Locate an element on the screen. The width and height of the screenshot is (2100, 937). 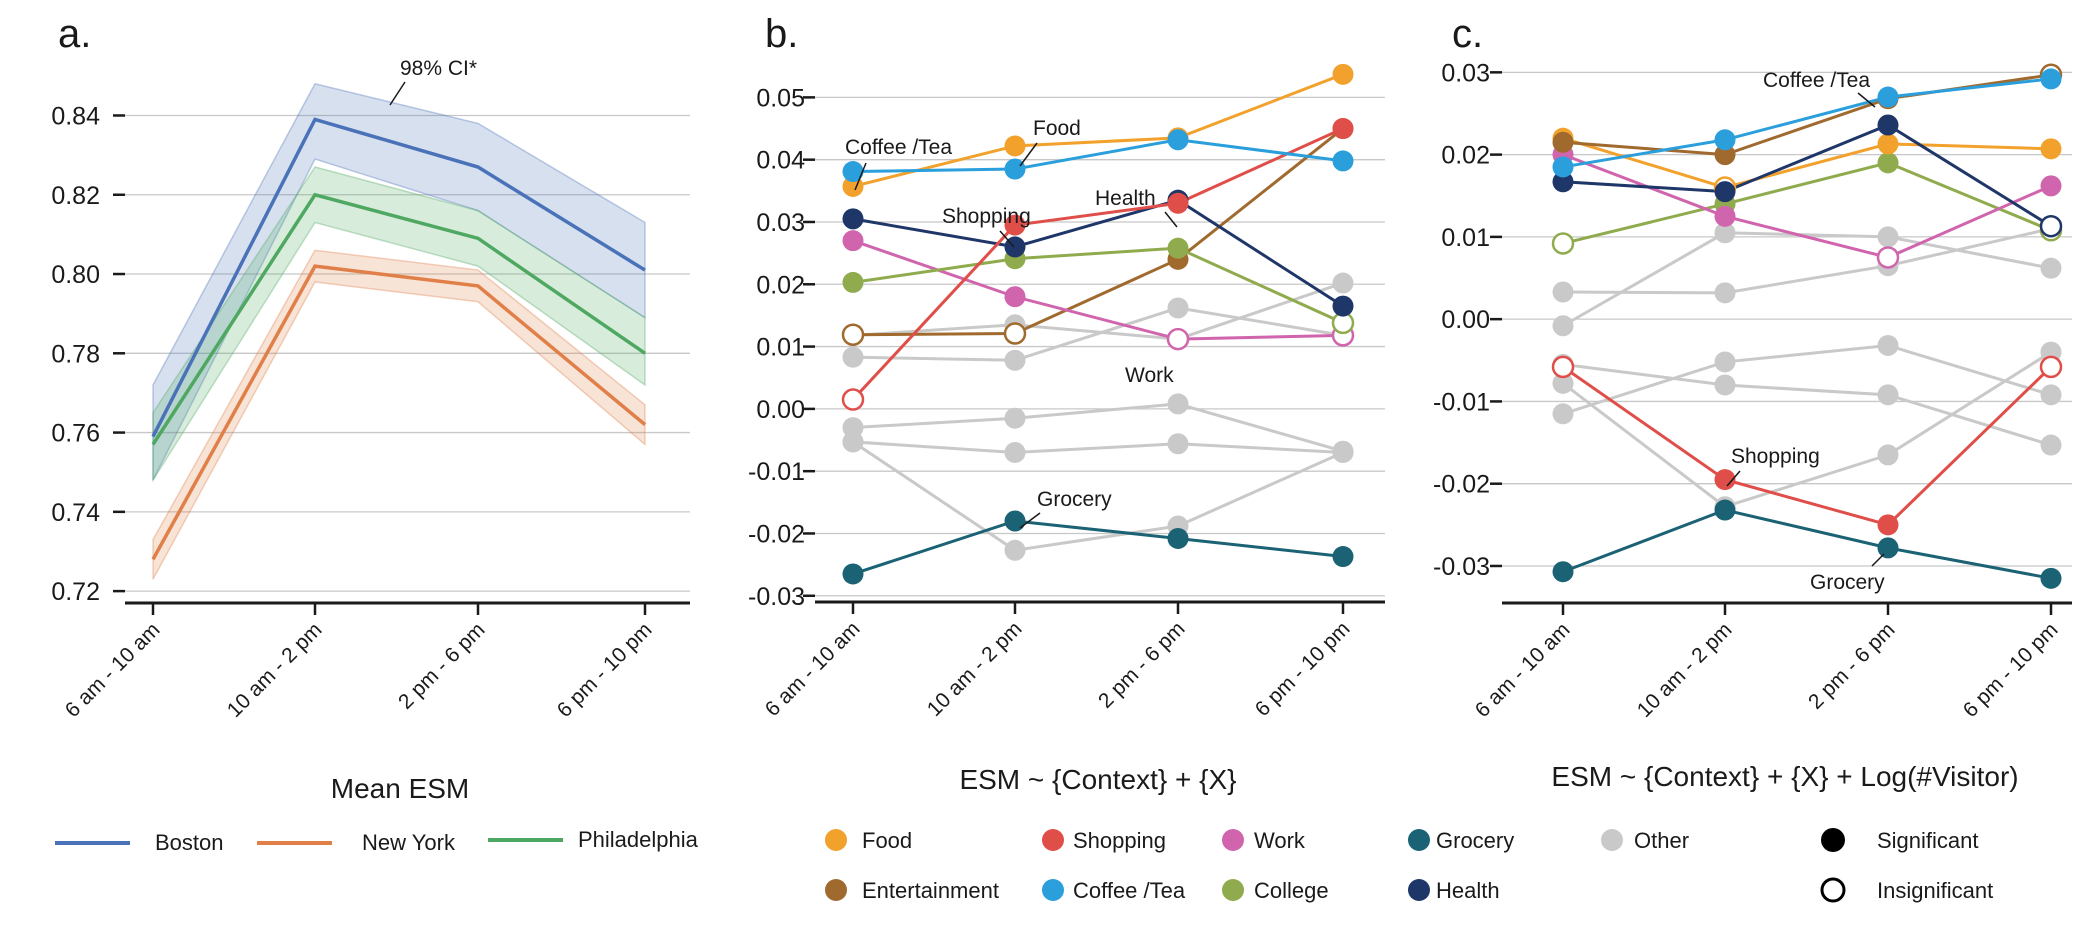
panel-label-c: c. is located at coordinates (1467, 34).